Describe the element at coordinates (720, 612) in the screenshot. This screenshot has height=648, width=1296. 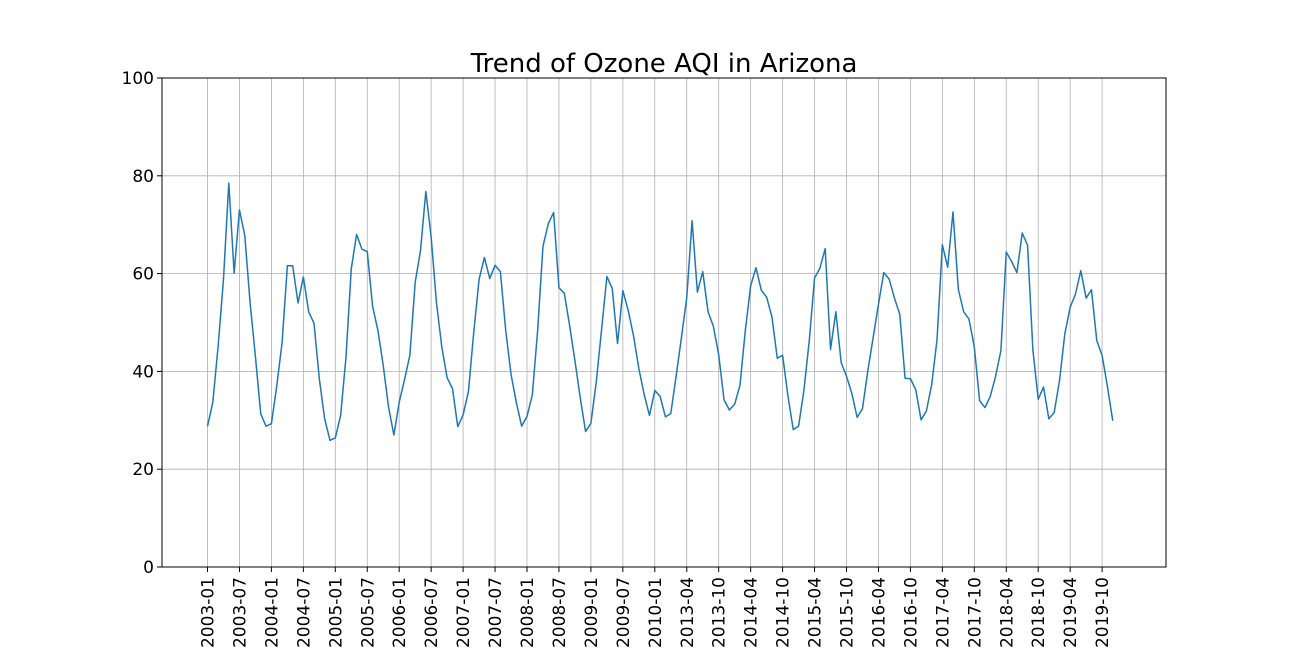
I see `x-tick-label: 2013-10` at that location.